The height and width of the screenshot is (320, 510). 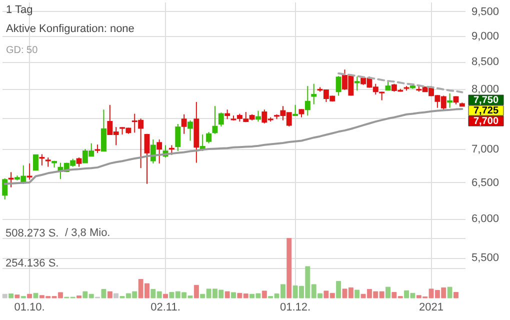 What do you see at coordinates (22, 50) in the screenshot?
I see `text: GD: 50` at bounding box center [22, 50].